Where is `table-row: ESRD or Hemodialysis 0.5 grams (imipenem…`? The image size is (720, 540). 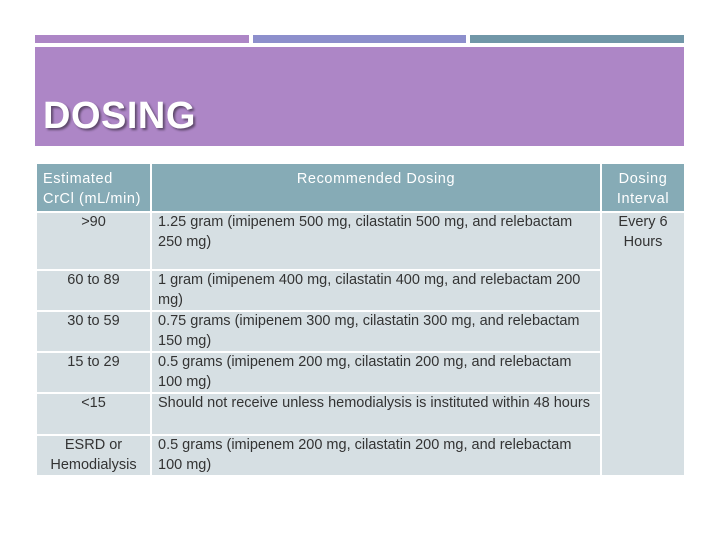
table-row: ESRD or Hemodialysis 0.5 grams (imipenem… is located at coordinates (360, 455).